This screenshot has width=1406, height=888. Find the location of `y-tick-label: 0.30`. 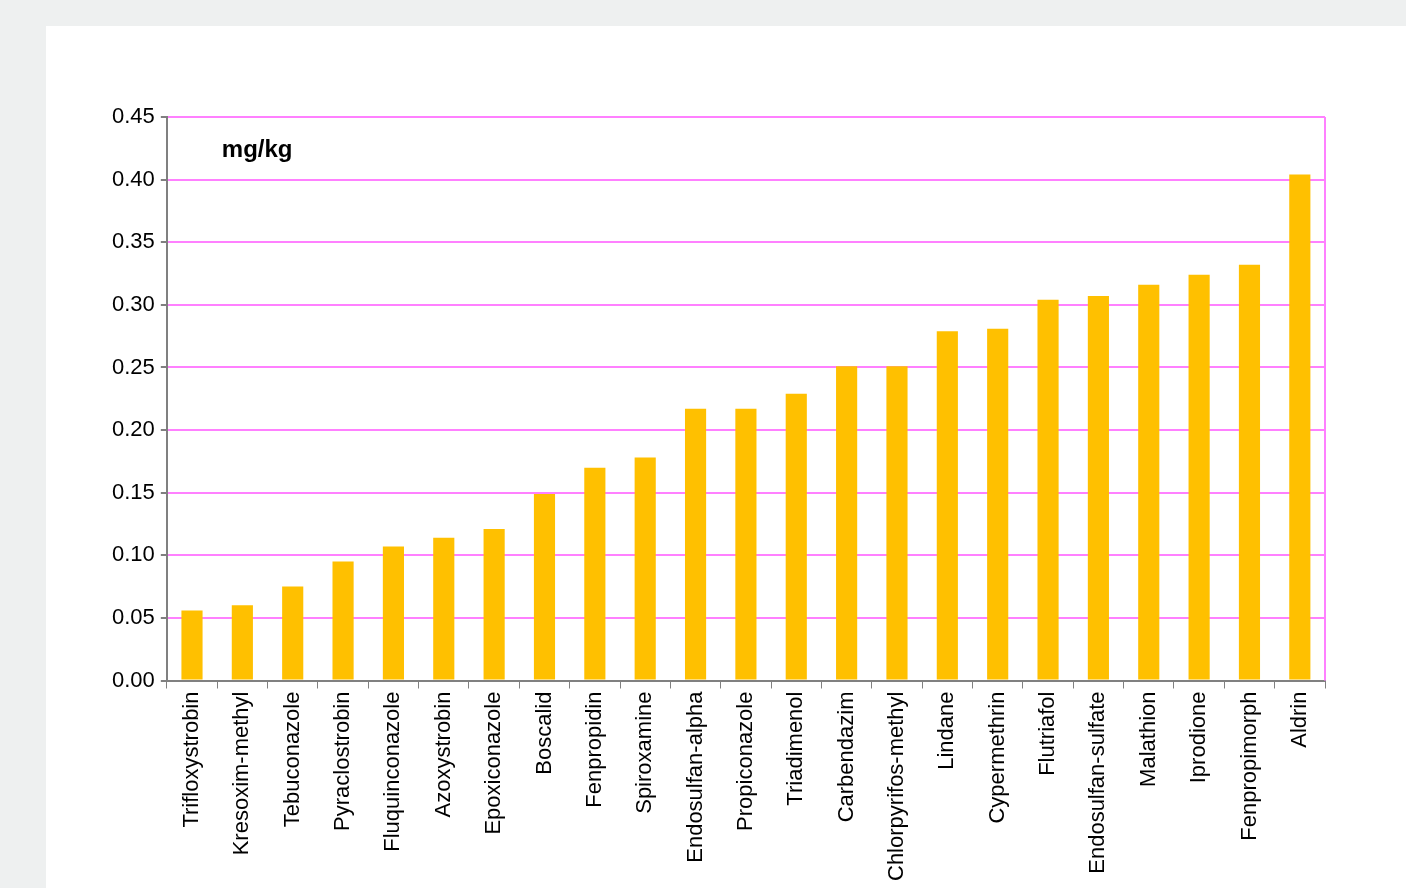

y-tick-label: 0.30 is located at coordinates (133, 303).